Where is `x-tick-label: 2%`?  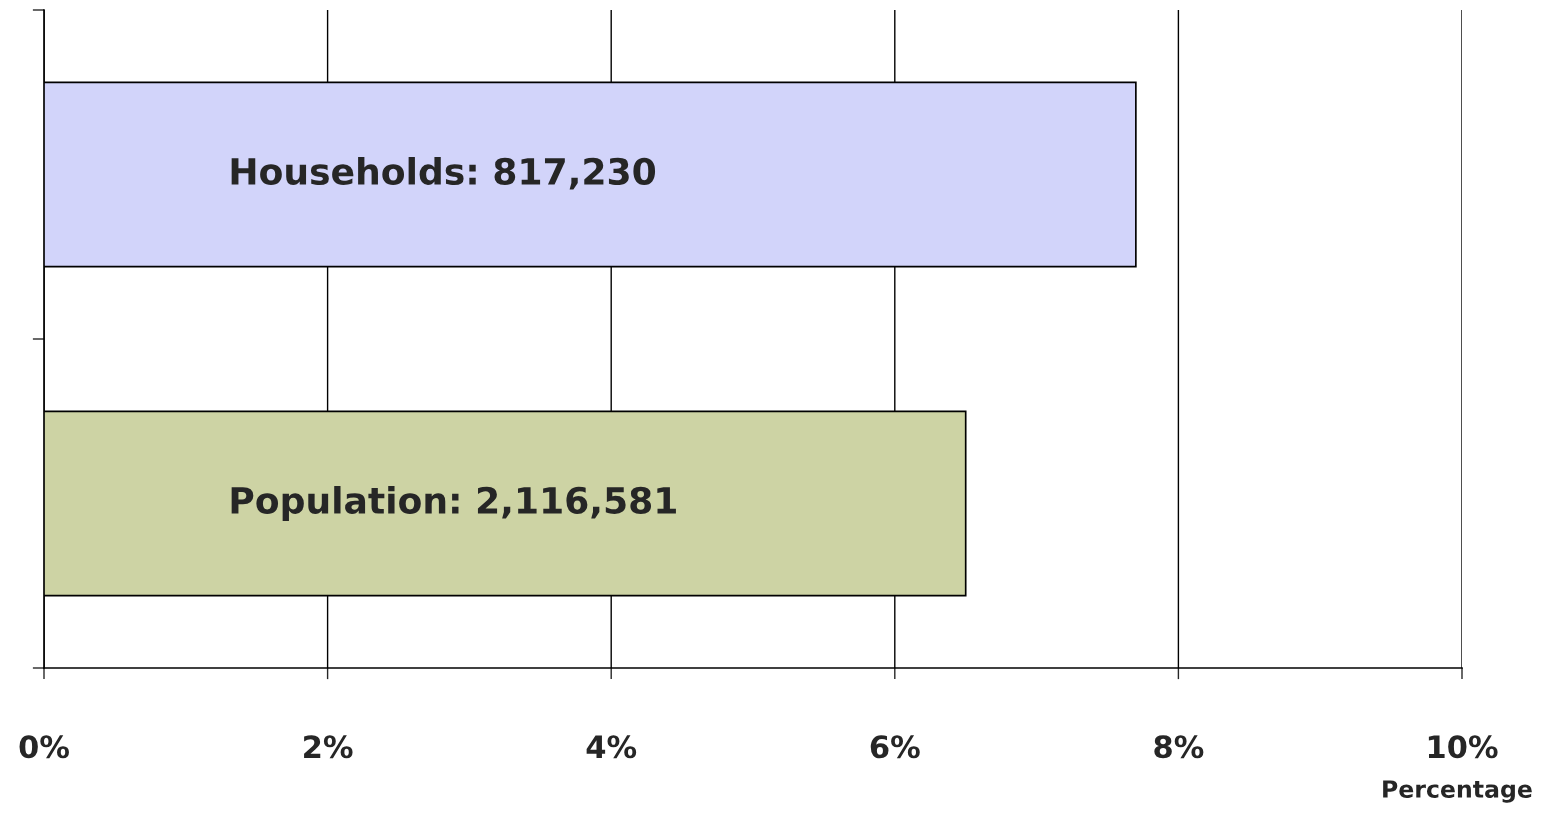 x-tick-label: 2% is located at coordinates (328, 747).